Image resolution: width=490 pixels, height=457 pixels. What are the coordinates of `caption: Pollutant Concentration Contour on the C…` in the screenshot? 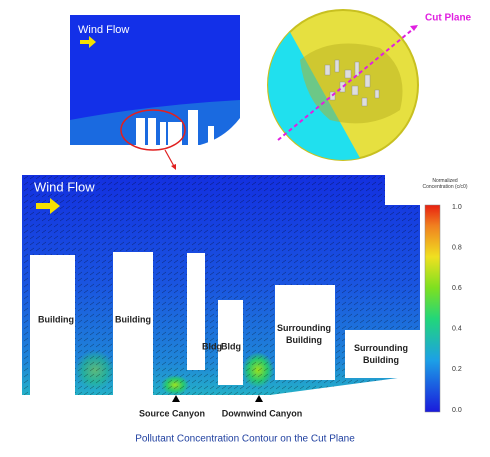 It's located at (245, 439).